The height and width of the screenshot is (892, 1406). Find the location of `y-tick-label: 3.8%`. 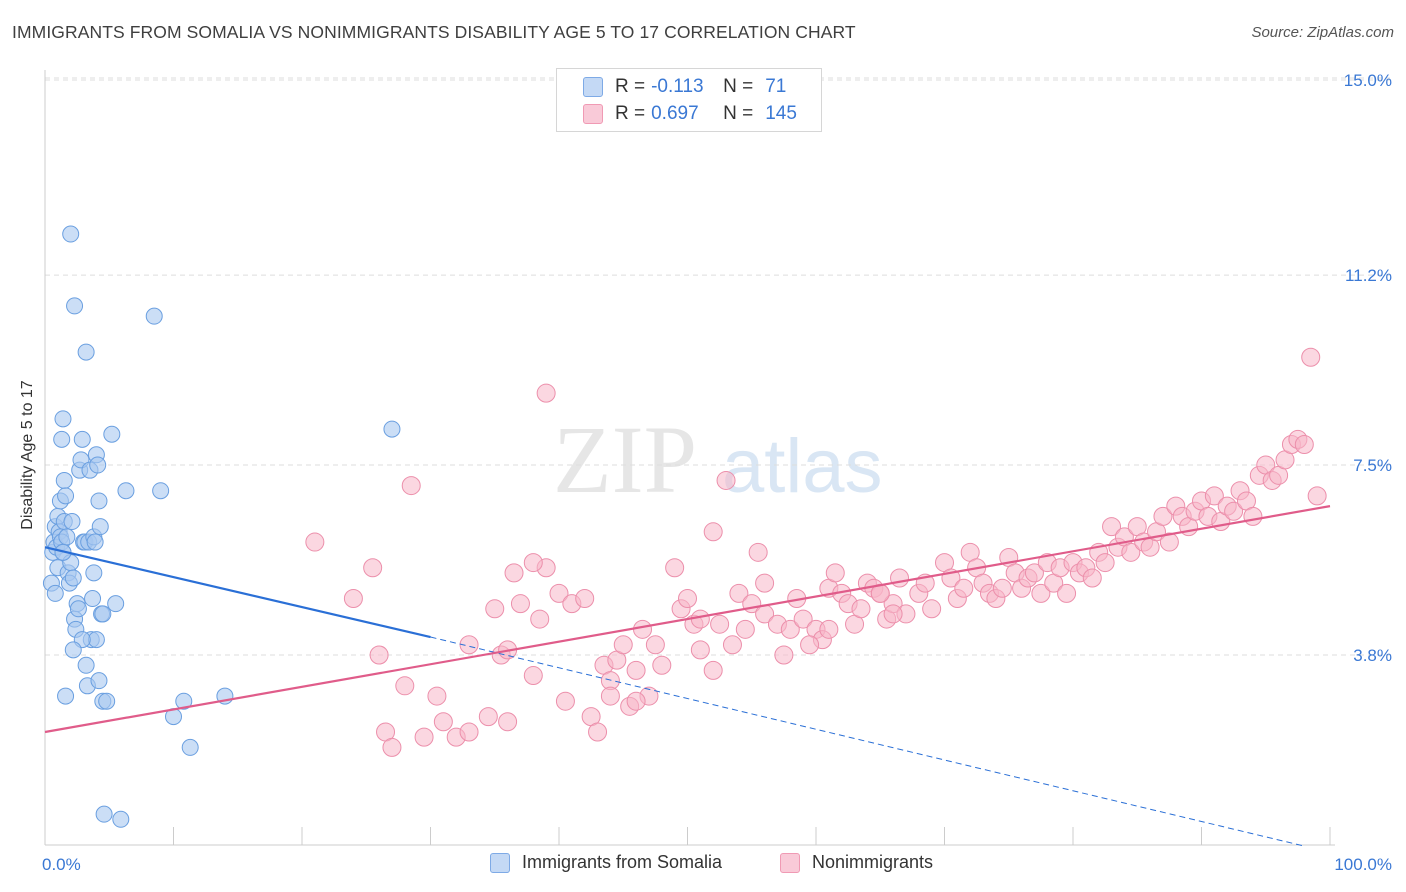

y-tick-label: 3.8% is located at coordinates (1372, 655).